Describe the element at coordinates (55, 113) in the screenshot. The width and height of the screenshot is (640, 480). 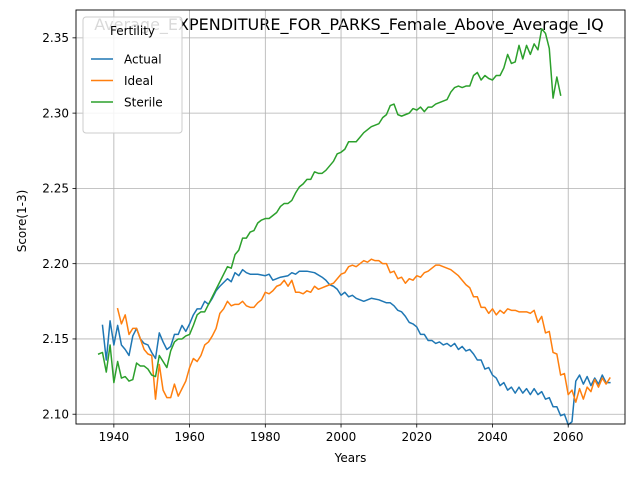
I see `y-tick-label: 2.30` at that location.